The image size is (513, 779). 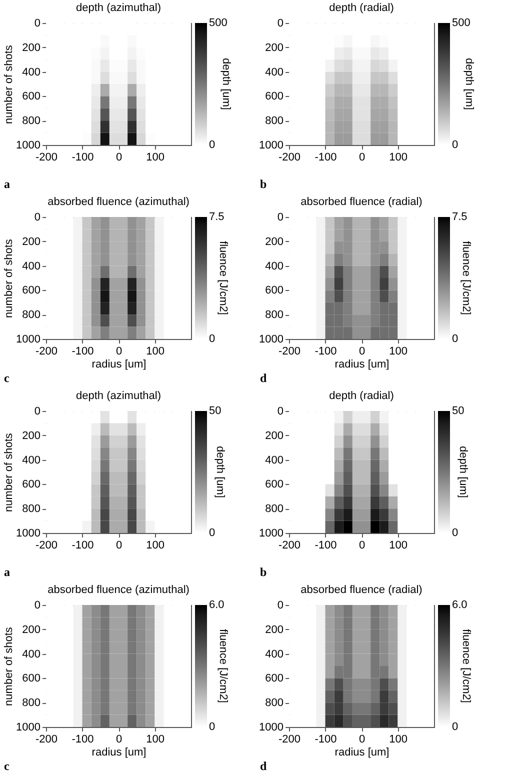 I want to click on chart-title: depth (radial), so click(x=361, y=8).